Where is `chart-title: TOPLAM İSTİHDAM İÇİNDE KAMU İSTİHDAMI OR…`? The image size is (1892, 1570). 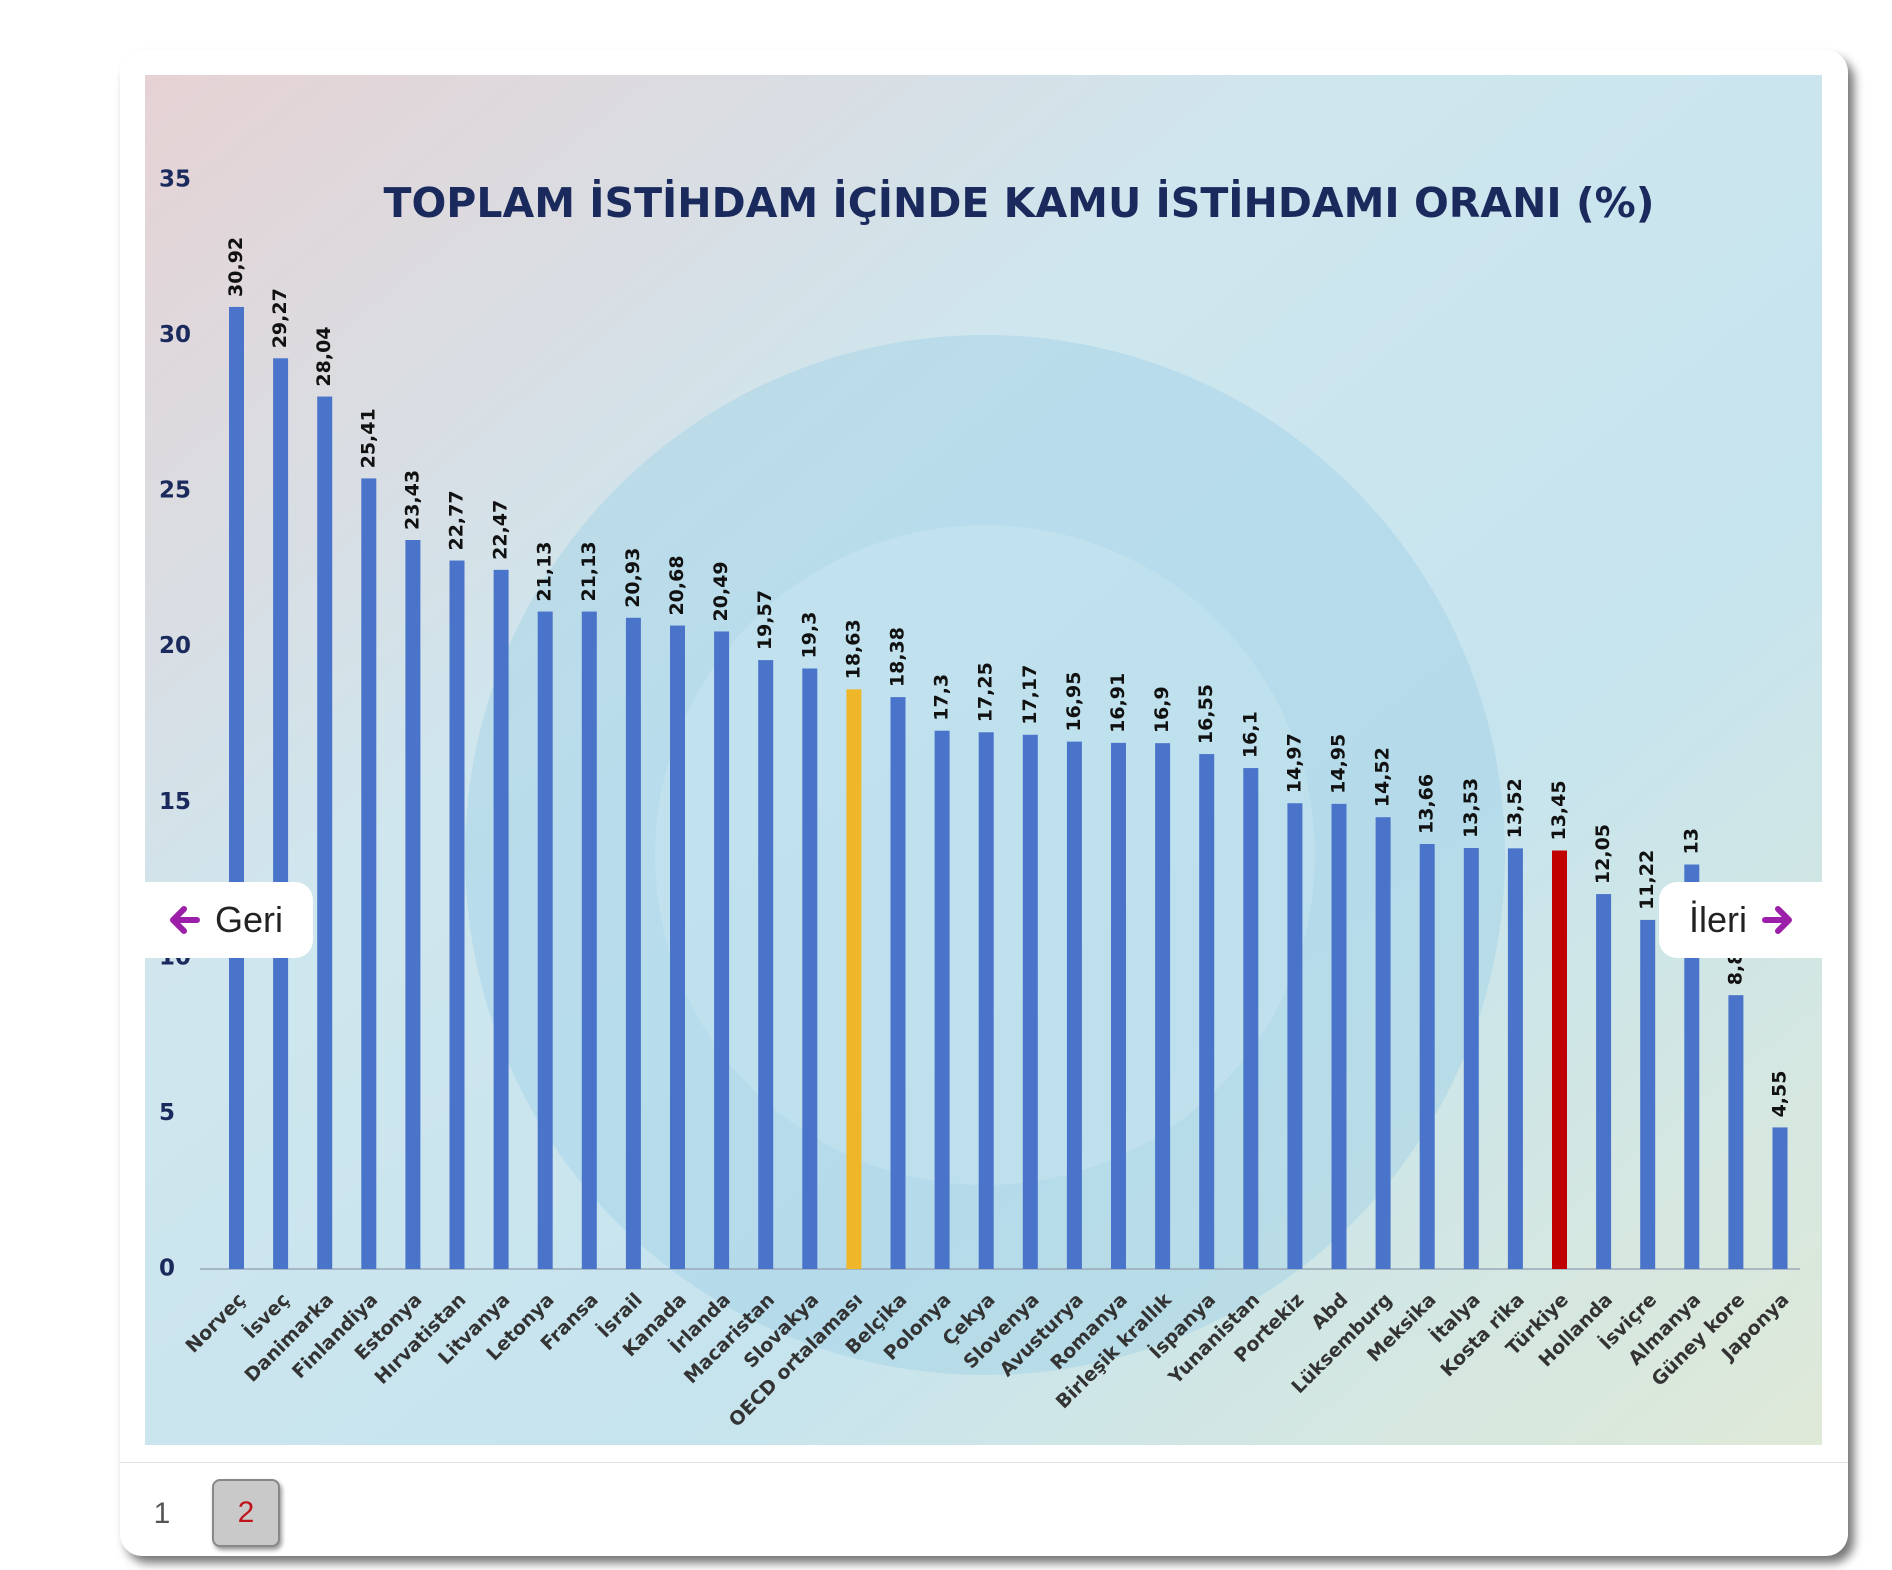
chart-title: TOPLAM İSTİHDAM İÇİNDE KAMU İSTİHDAMI OR… is located at coordinates (1018, 203).